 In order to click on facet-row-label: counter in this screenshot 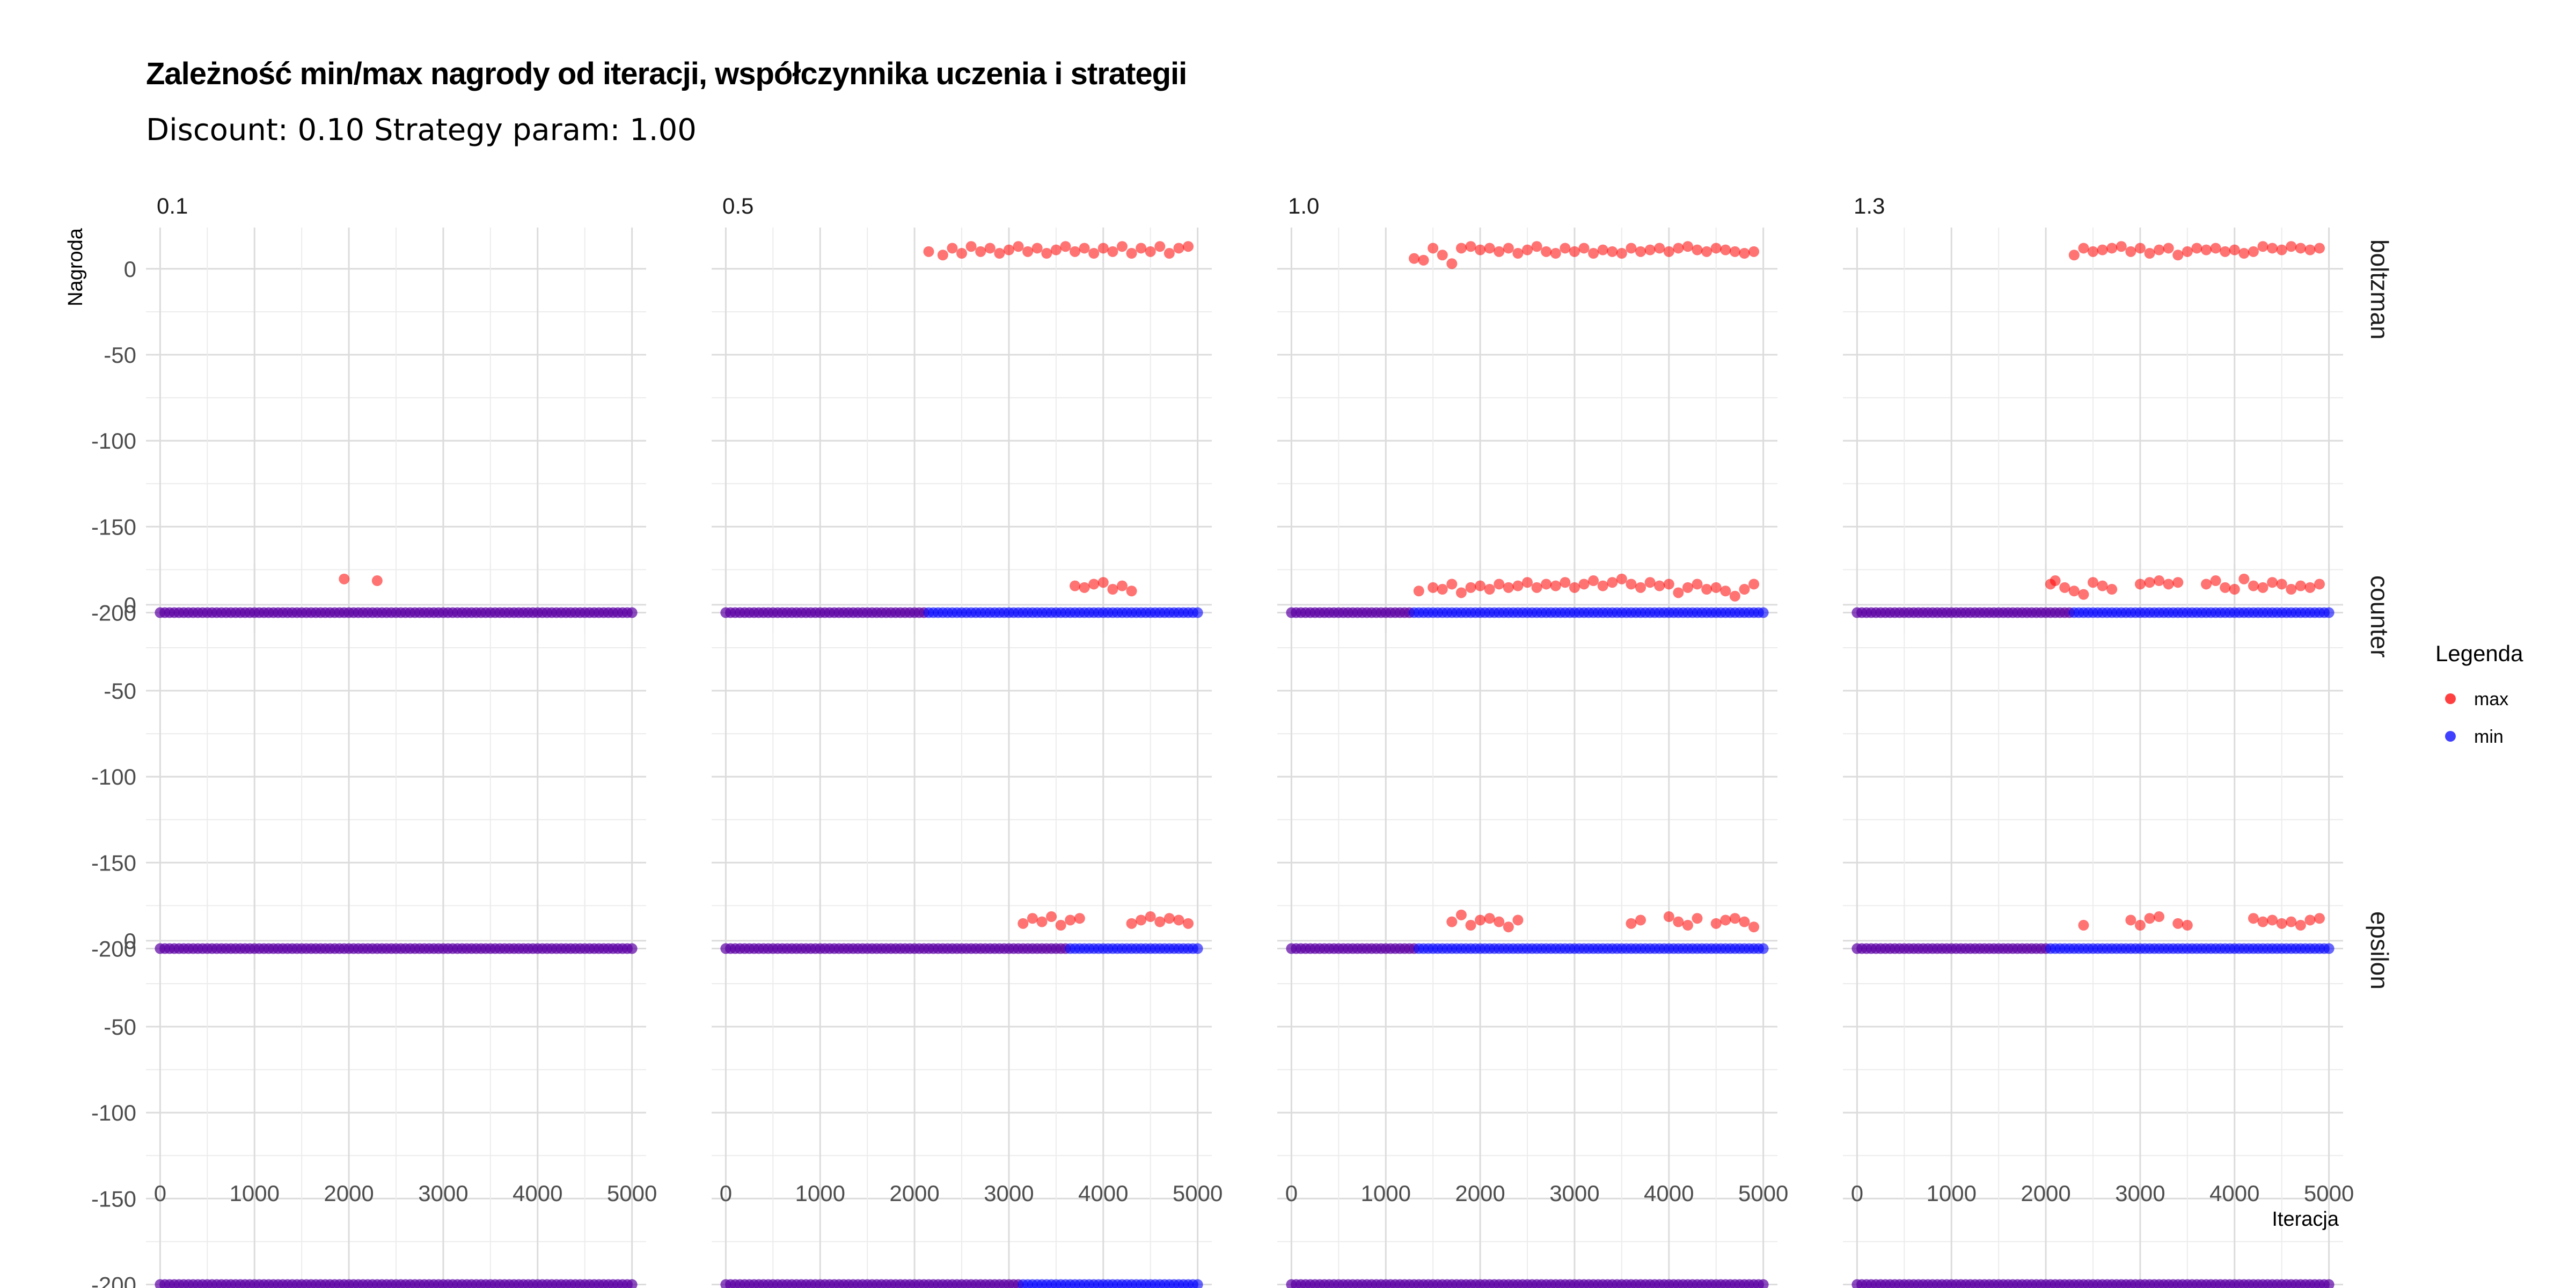, I will do `click(2380, 616)`.